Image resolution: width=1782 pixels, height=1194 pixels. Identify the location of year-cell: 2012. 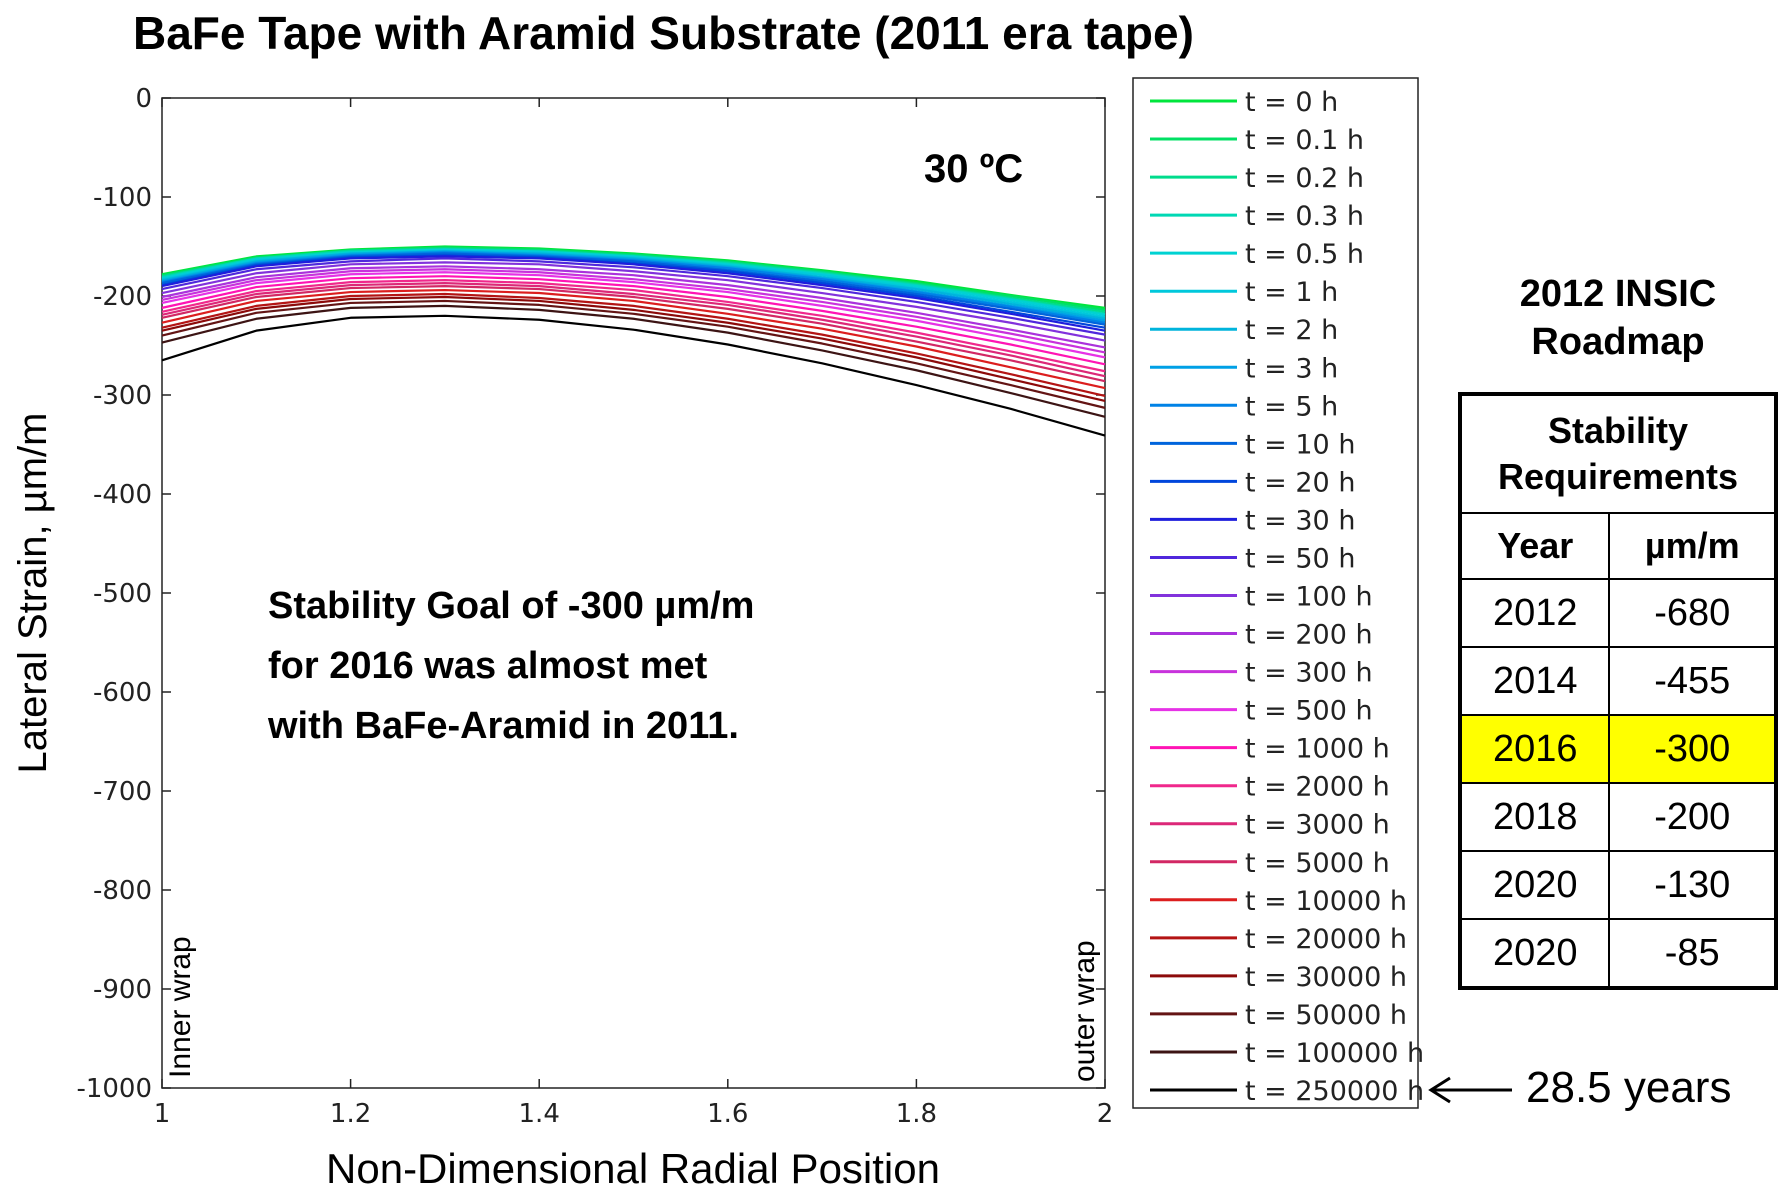
(1534, 613).